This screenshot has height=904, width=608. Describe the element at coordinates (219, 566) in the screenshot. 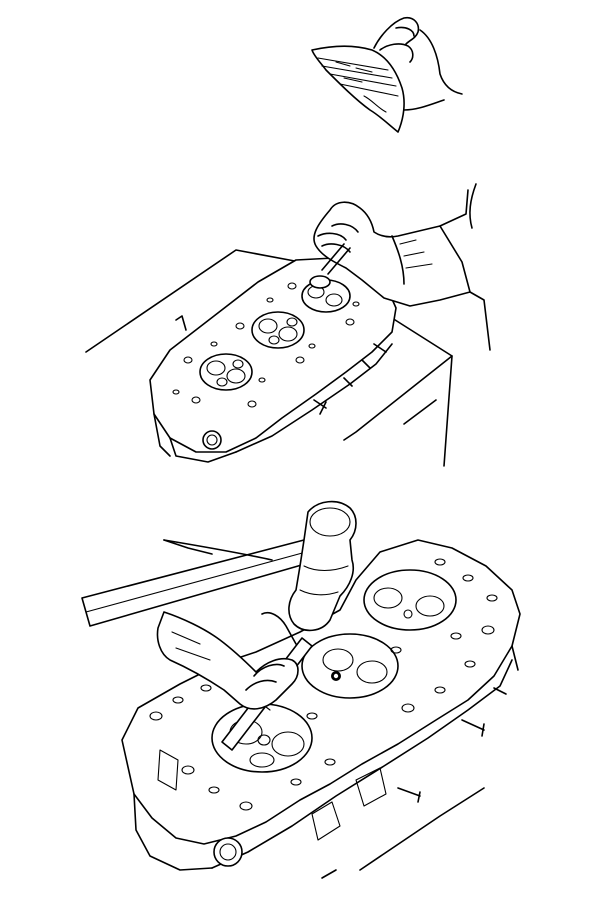

I see `hammer` at that location.